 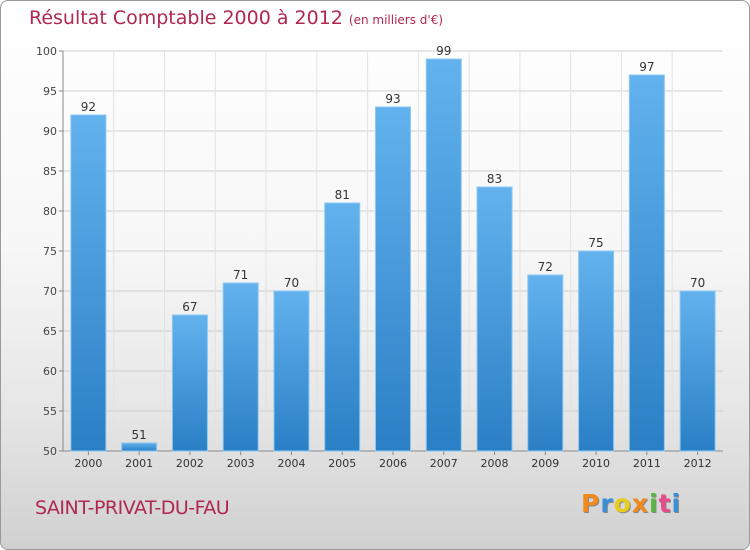 What do you see at coordinates (697, 371) in the screenshot?
I see `bar-2012` at bounding box center [697, 371].